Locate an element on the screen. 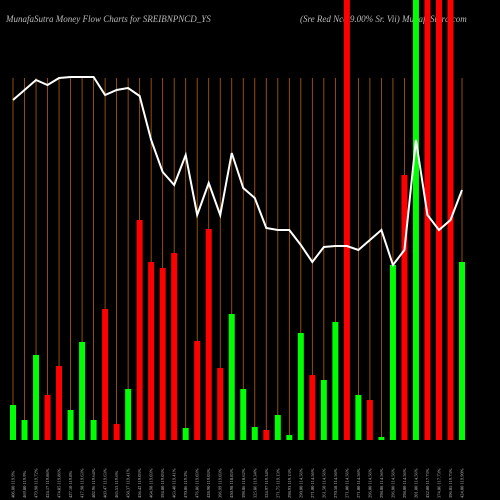 The height and width of the screenshot is (500, 500). x-tick-label: 417.98 119.63% is located at coordinates (82, 483).